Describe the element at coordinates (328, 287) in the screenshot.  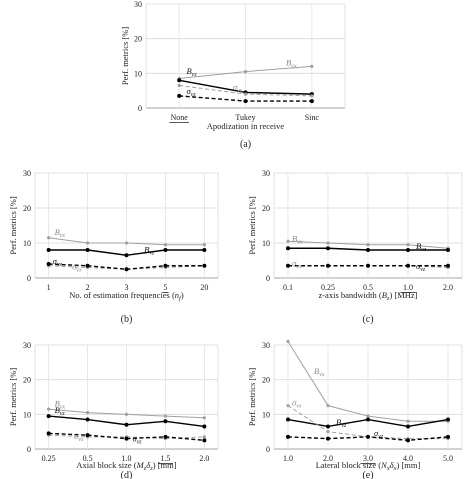
I see `x-tick-label: 0.25` at that location.